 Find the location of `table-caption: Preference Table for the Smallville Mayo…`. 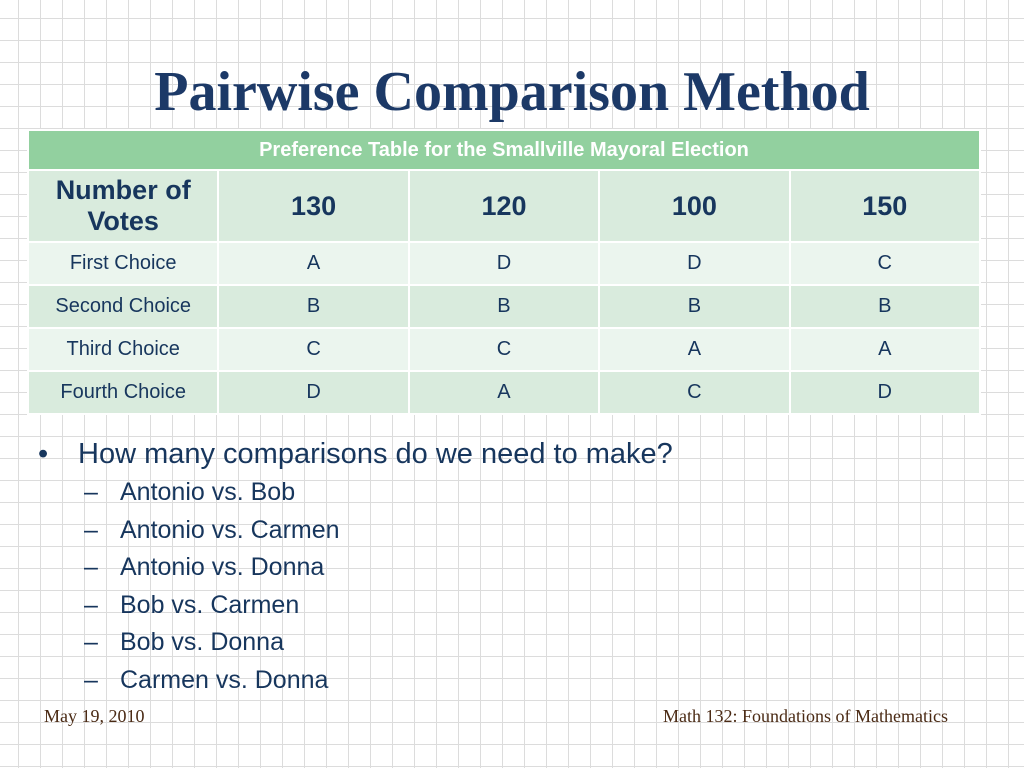

table-caption: Preference Table for the Smallville Mayo… is located at coordinates (504, 150).